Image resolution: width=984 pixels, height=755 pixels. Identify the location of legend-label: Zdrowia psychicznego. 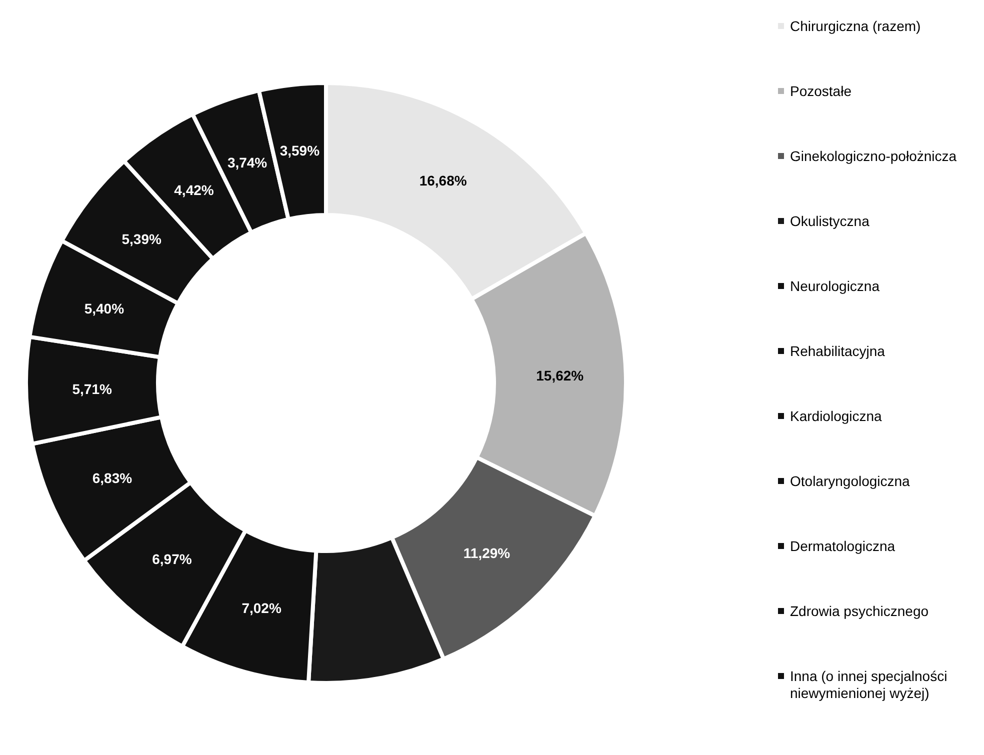
(859, 611).